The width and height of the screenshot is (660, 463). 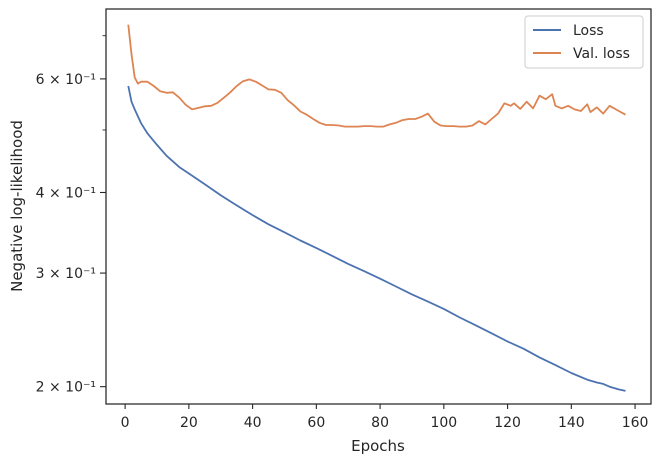 I want to click on x-axis: 0 20 40 60 80 100 120 140 160, so click(x=385, y=417).